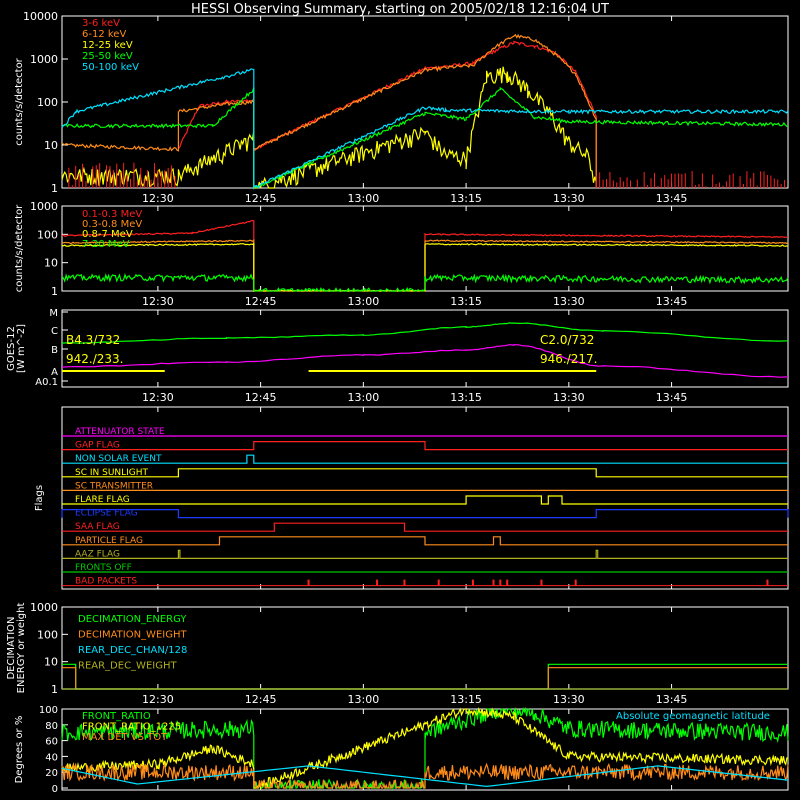 The width and height of the screenshot is (800, 800). What do you see at coordinates (54, 331) in the screenshot?
I see `goes-ytick-label: C` at bounding box center [54, 331].